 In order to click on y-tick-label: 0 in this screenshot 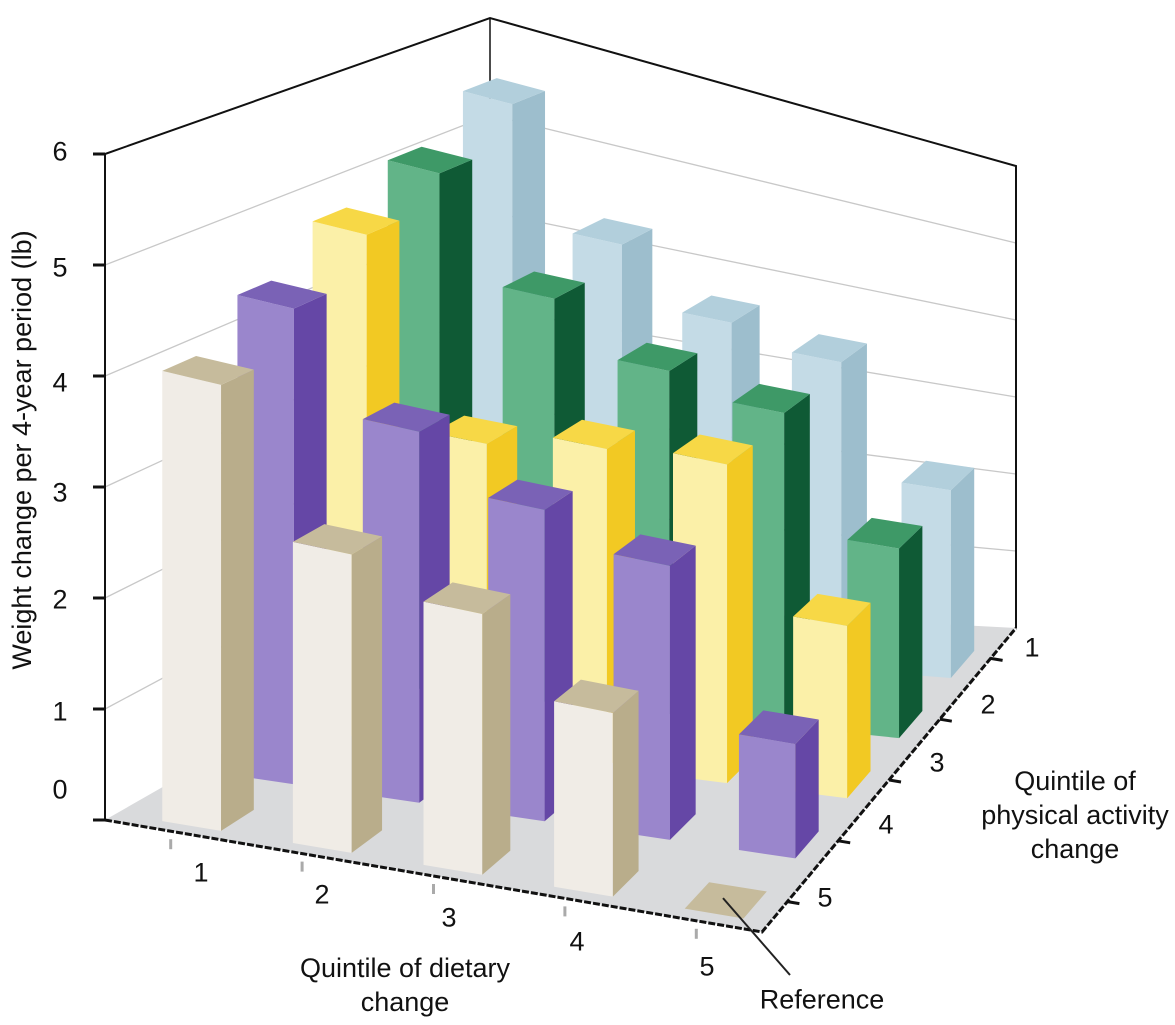, I will do `click(60, 789)`.